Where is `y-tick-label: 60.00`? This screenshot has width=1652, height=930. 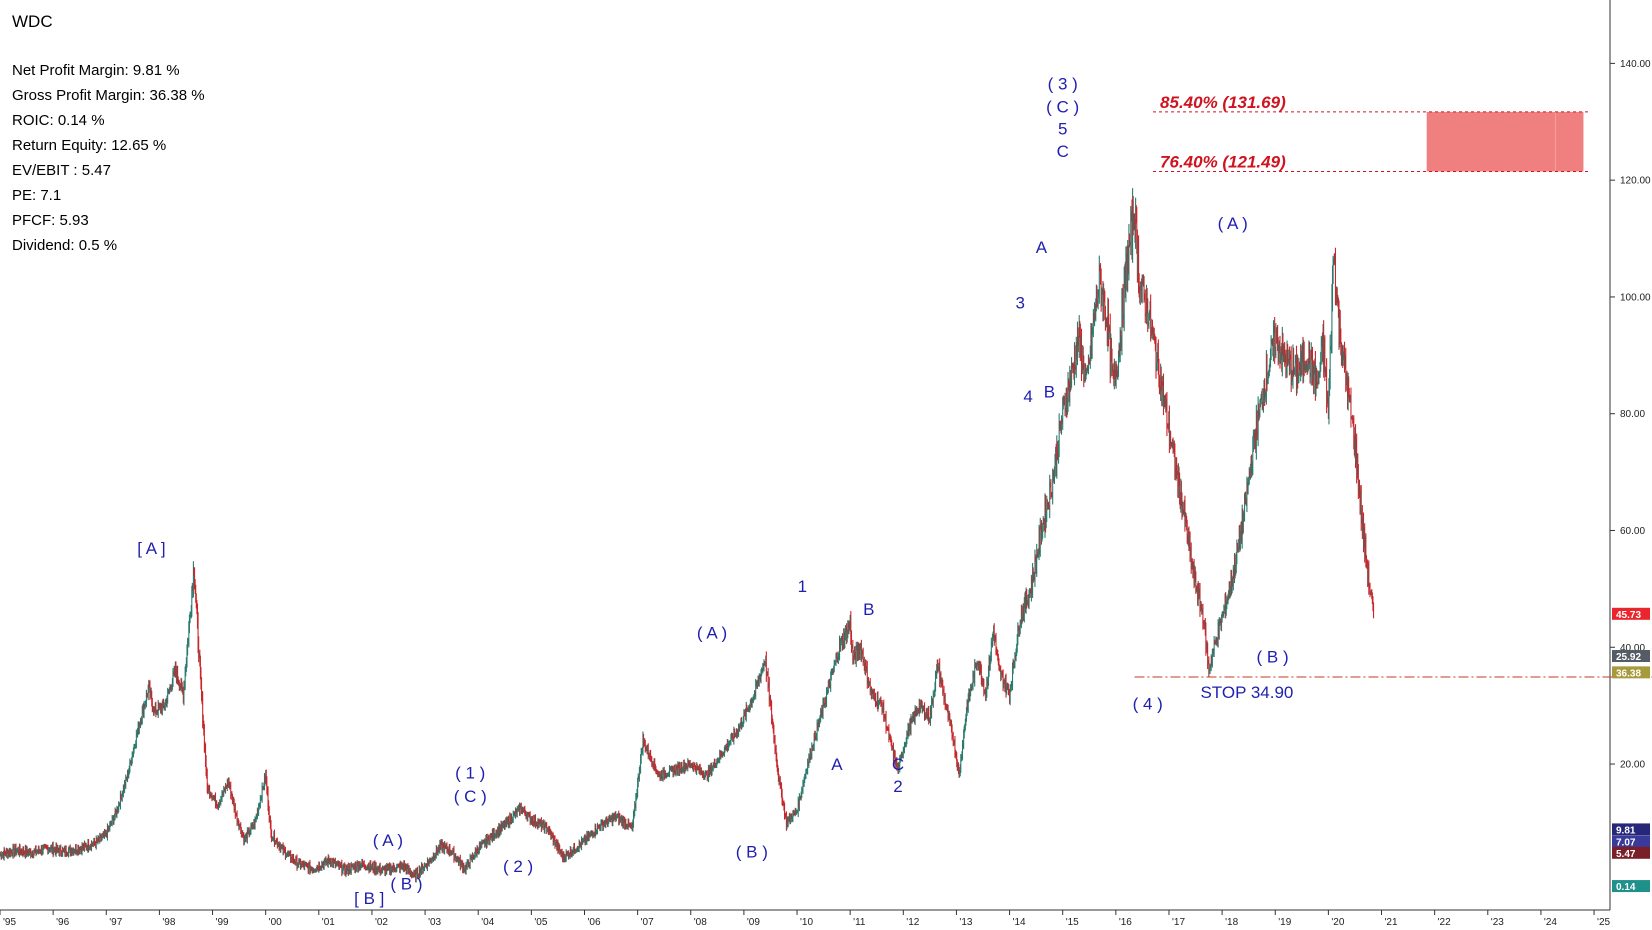 y-tick-label: 60.00 is located at coordinates (1632, 531).